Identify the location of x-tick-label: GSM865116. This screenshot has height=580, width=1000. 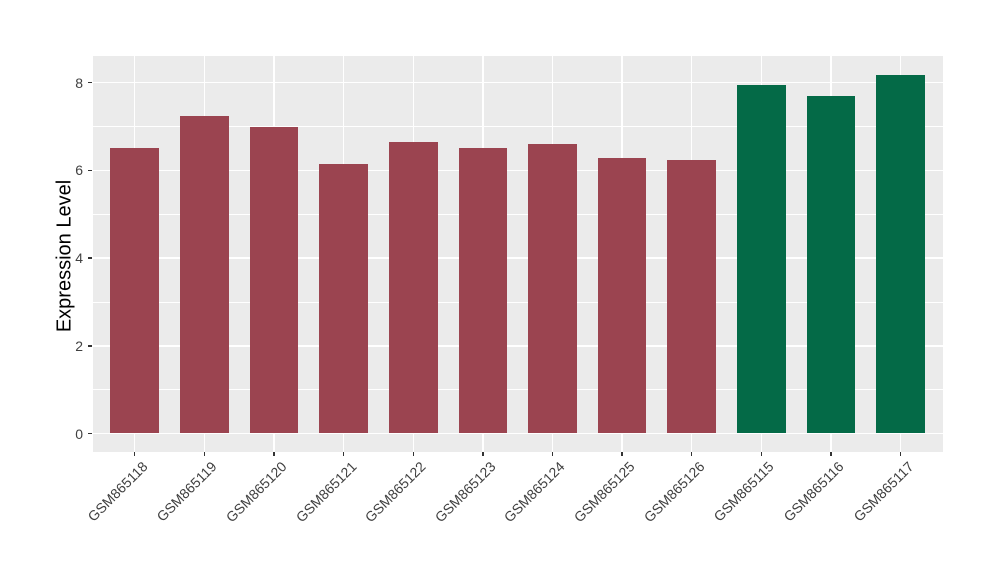
(813, 491).